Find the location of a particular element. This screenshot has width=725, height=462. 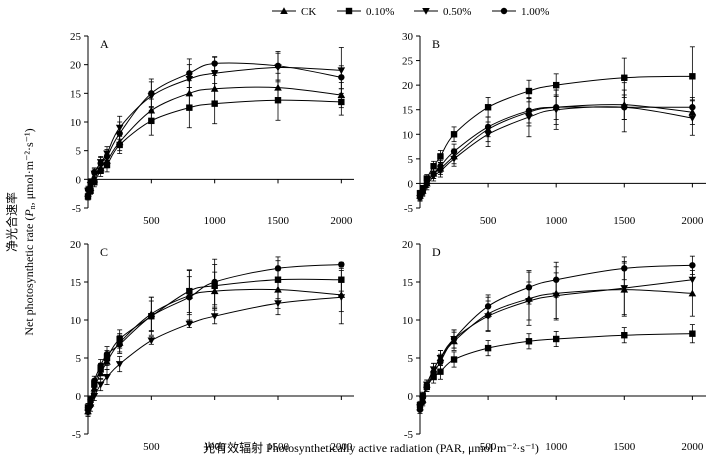

legend-item: 1.00% is located at coordinates (520, 12).